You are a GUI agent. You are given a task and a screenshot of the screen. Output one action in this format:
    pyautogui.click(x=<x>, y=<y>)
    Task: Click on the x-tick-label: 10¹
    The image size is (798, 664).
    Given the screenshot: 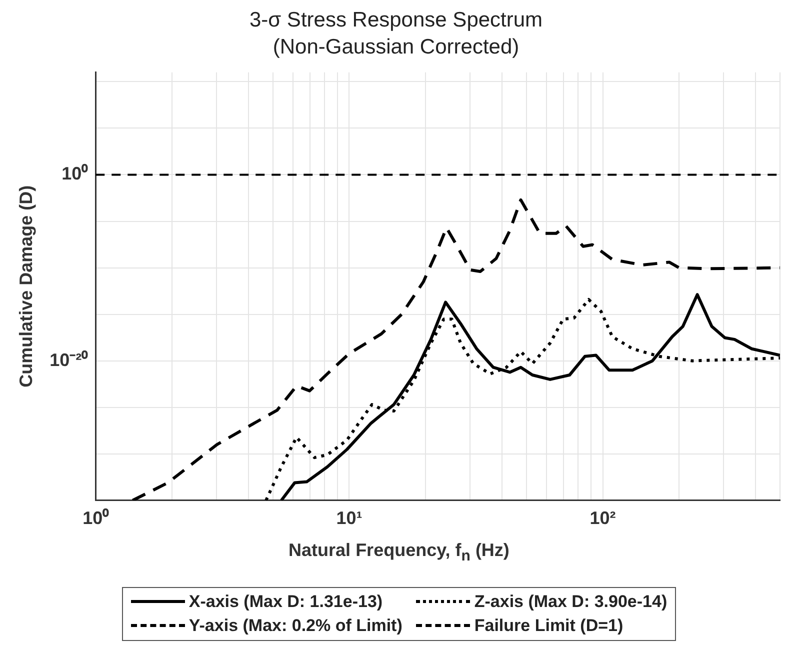 What is the action you would take?
    pyautogui.click(x=349, y=518)
    